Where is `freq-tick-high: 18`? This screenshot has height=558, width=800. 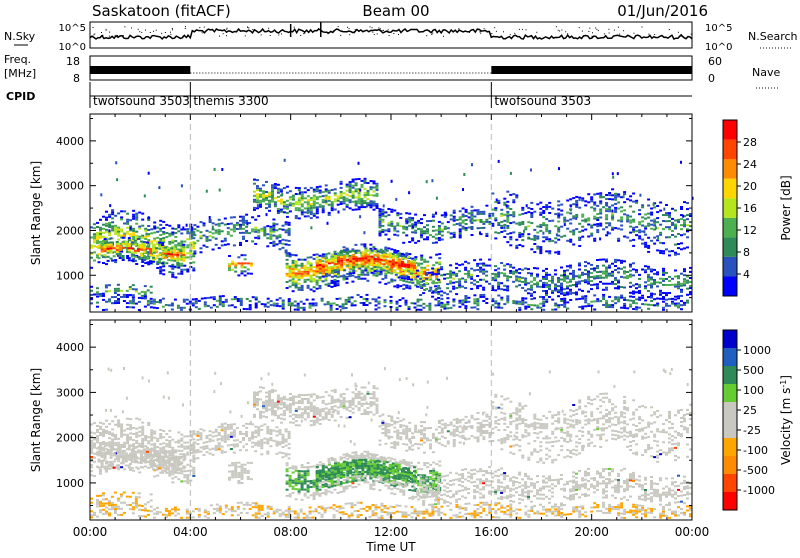 freq-tick-high: 18 is located at coordinates (73, 61).